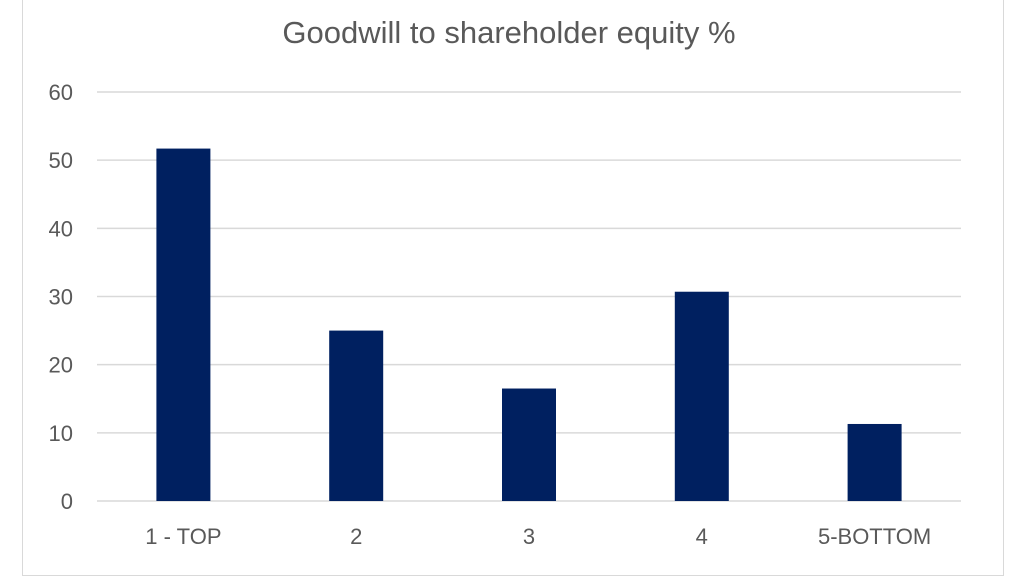 The height and width of the screenshot is (587, 1024). Describe the element at coordinates (529, 536) in the screenshot. I see `x-tick-label: 3` at that location.